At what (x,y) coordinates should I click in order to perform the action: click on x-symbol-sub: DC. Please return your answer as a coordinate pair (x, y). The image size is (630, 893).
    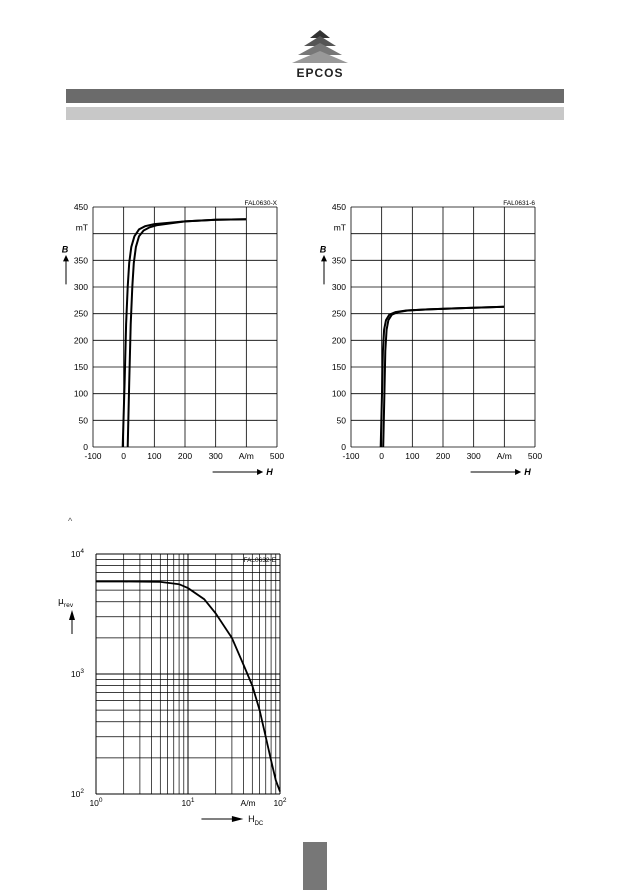
    Looking at the image, I should click on (259, 824).